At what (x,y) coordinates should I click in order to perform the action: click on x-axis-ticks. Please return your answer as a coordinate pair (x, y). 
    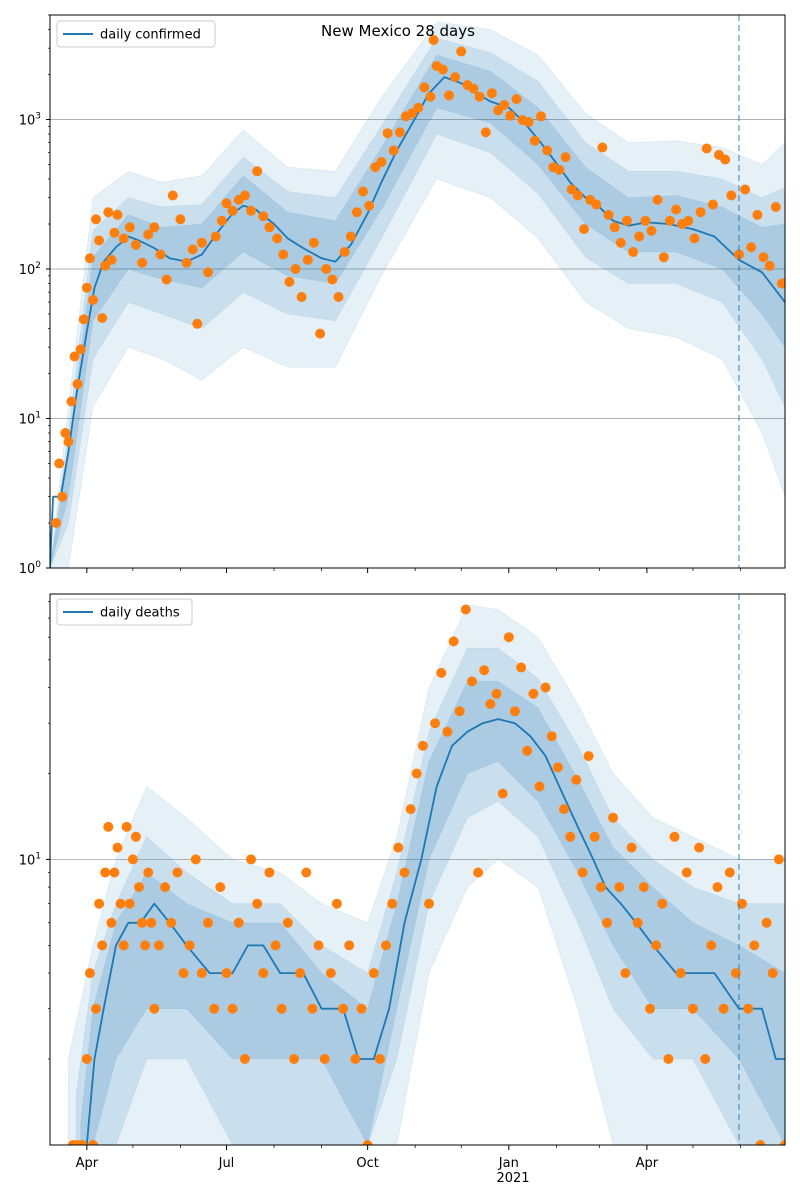
    Looking at the image, I should click on (413, 570).